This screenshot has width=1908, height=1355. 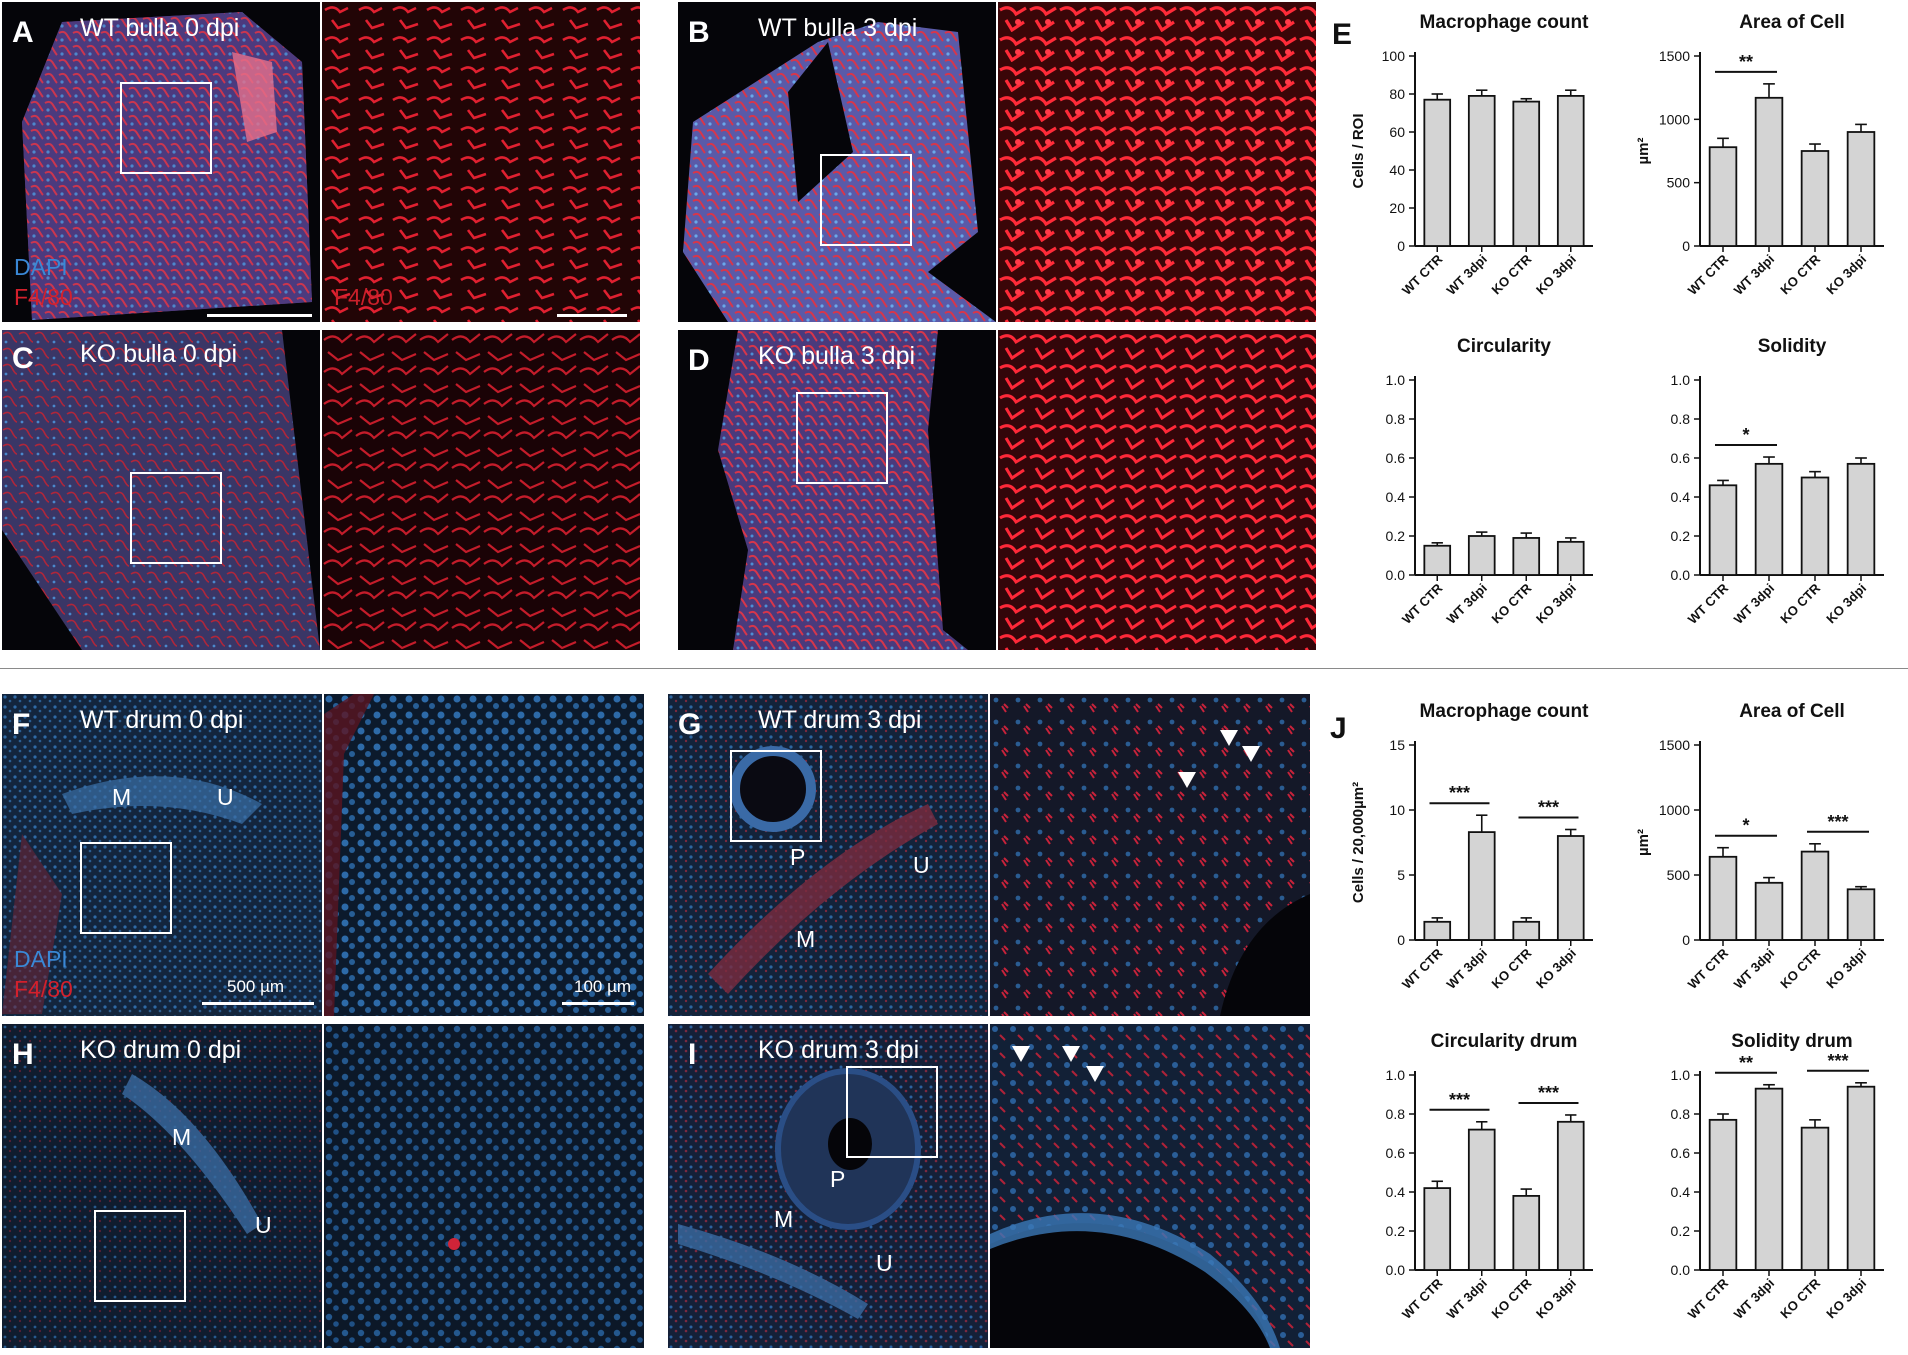 What do you see at coordinates (603, 986) in the screenshot?
I see `scale-bar-label: 100 µm` at bounding box center [603, 986].